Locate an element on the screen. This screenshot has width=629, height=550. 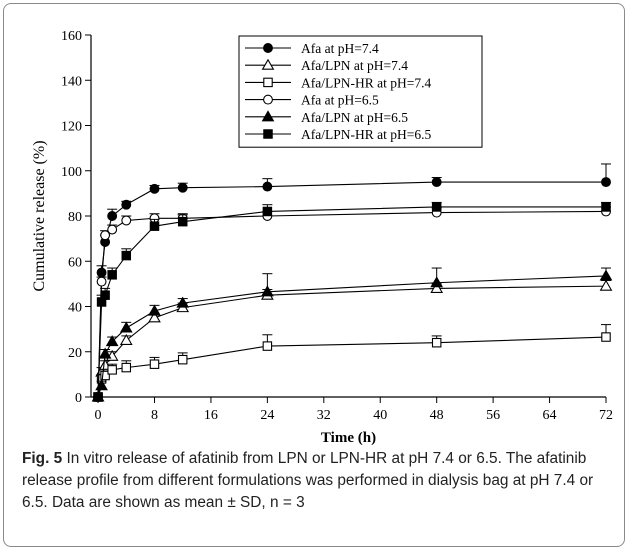
legend-label: Afa at pH=7.4 is located at coordinates (340, 48).